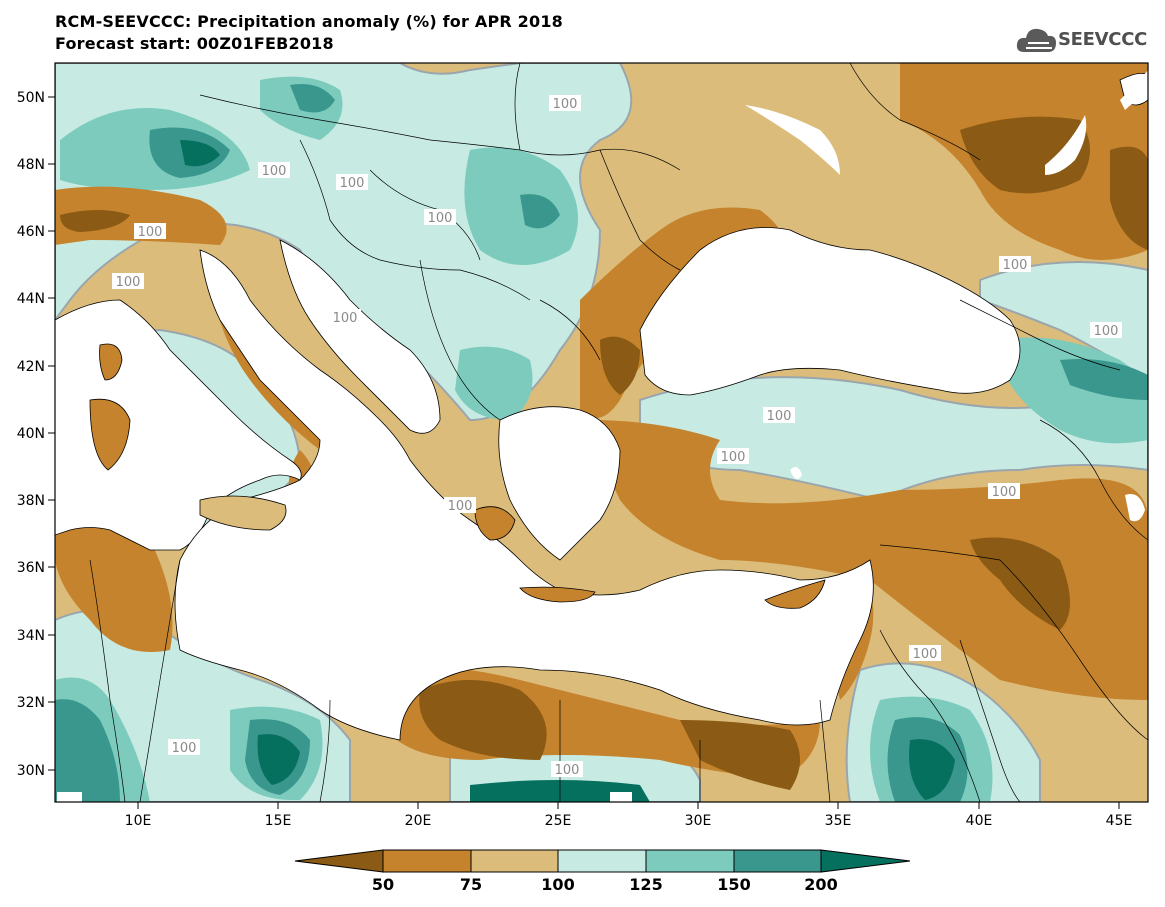 The width and height of the screenshot is (1165, 907). I want to click on colorbar-arrow-right, so click(865, 861).